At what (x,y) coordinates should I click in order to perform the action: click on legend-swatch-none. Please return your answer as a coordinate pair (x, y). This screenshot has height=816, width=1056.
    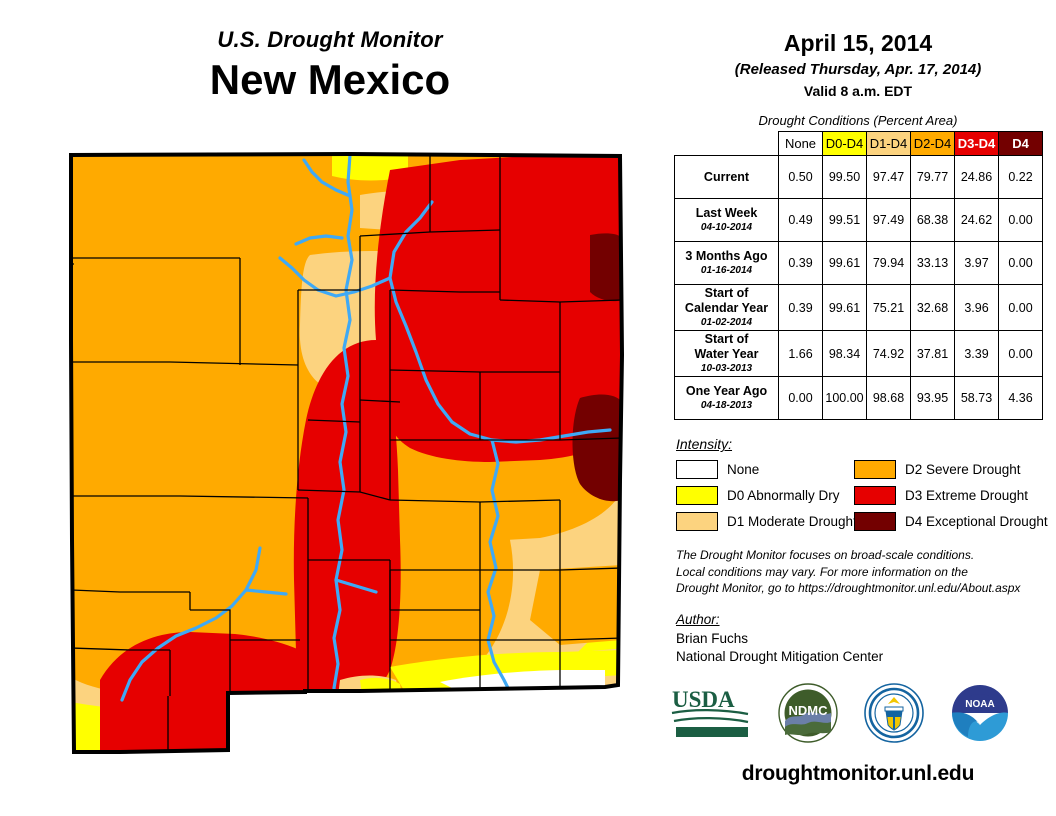
    Looking at the image, I should click on (697, 470).